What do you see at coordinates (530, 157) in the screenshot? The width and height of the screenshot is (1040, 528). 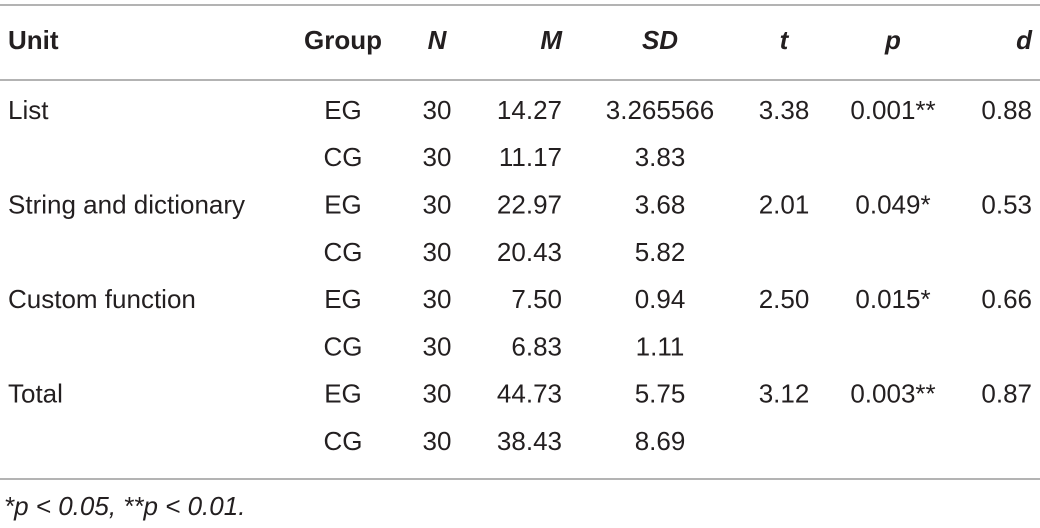 I see `table-cell: 11.17` at bounding box center [530, 157].